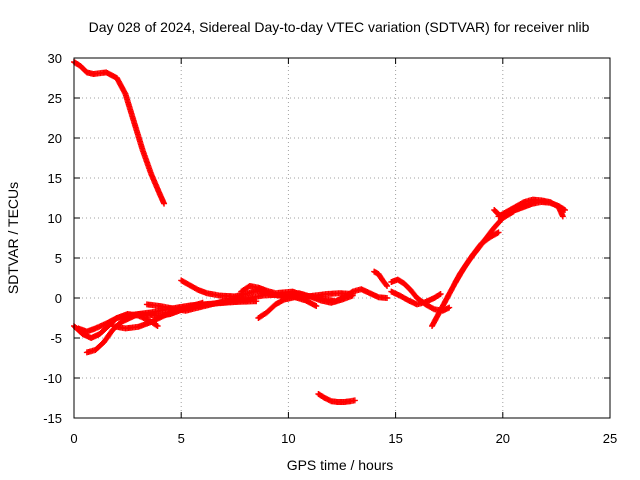 The height and width of the screenshot is (480, 640). I want to click on x-tick-label: 10, so click(288, 438).